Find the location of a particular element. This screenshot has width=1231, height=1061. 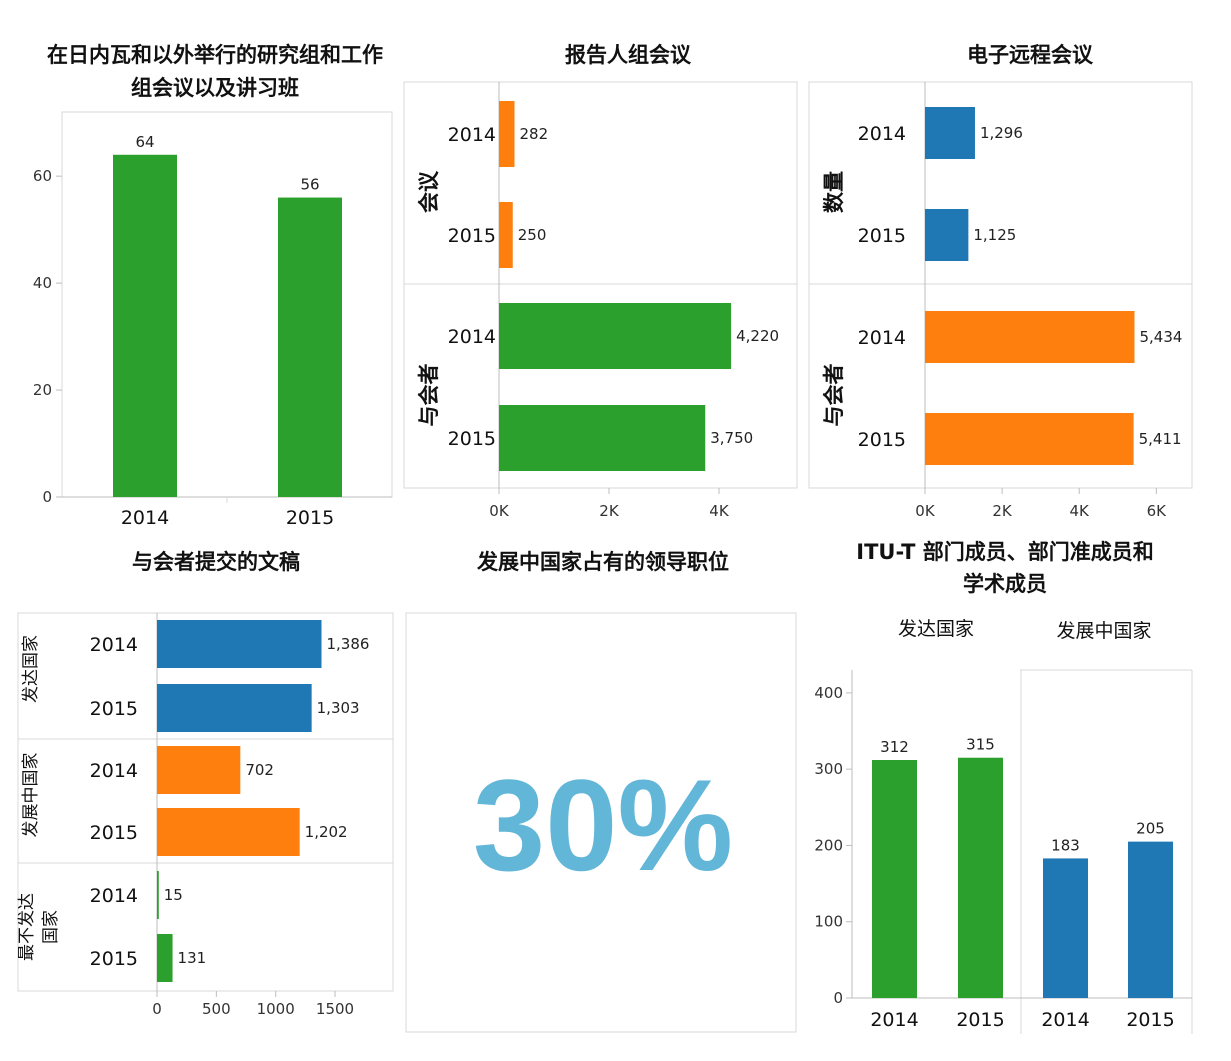

chart-title: 与会者提交的文稿 is located at coordinates (216, 562).